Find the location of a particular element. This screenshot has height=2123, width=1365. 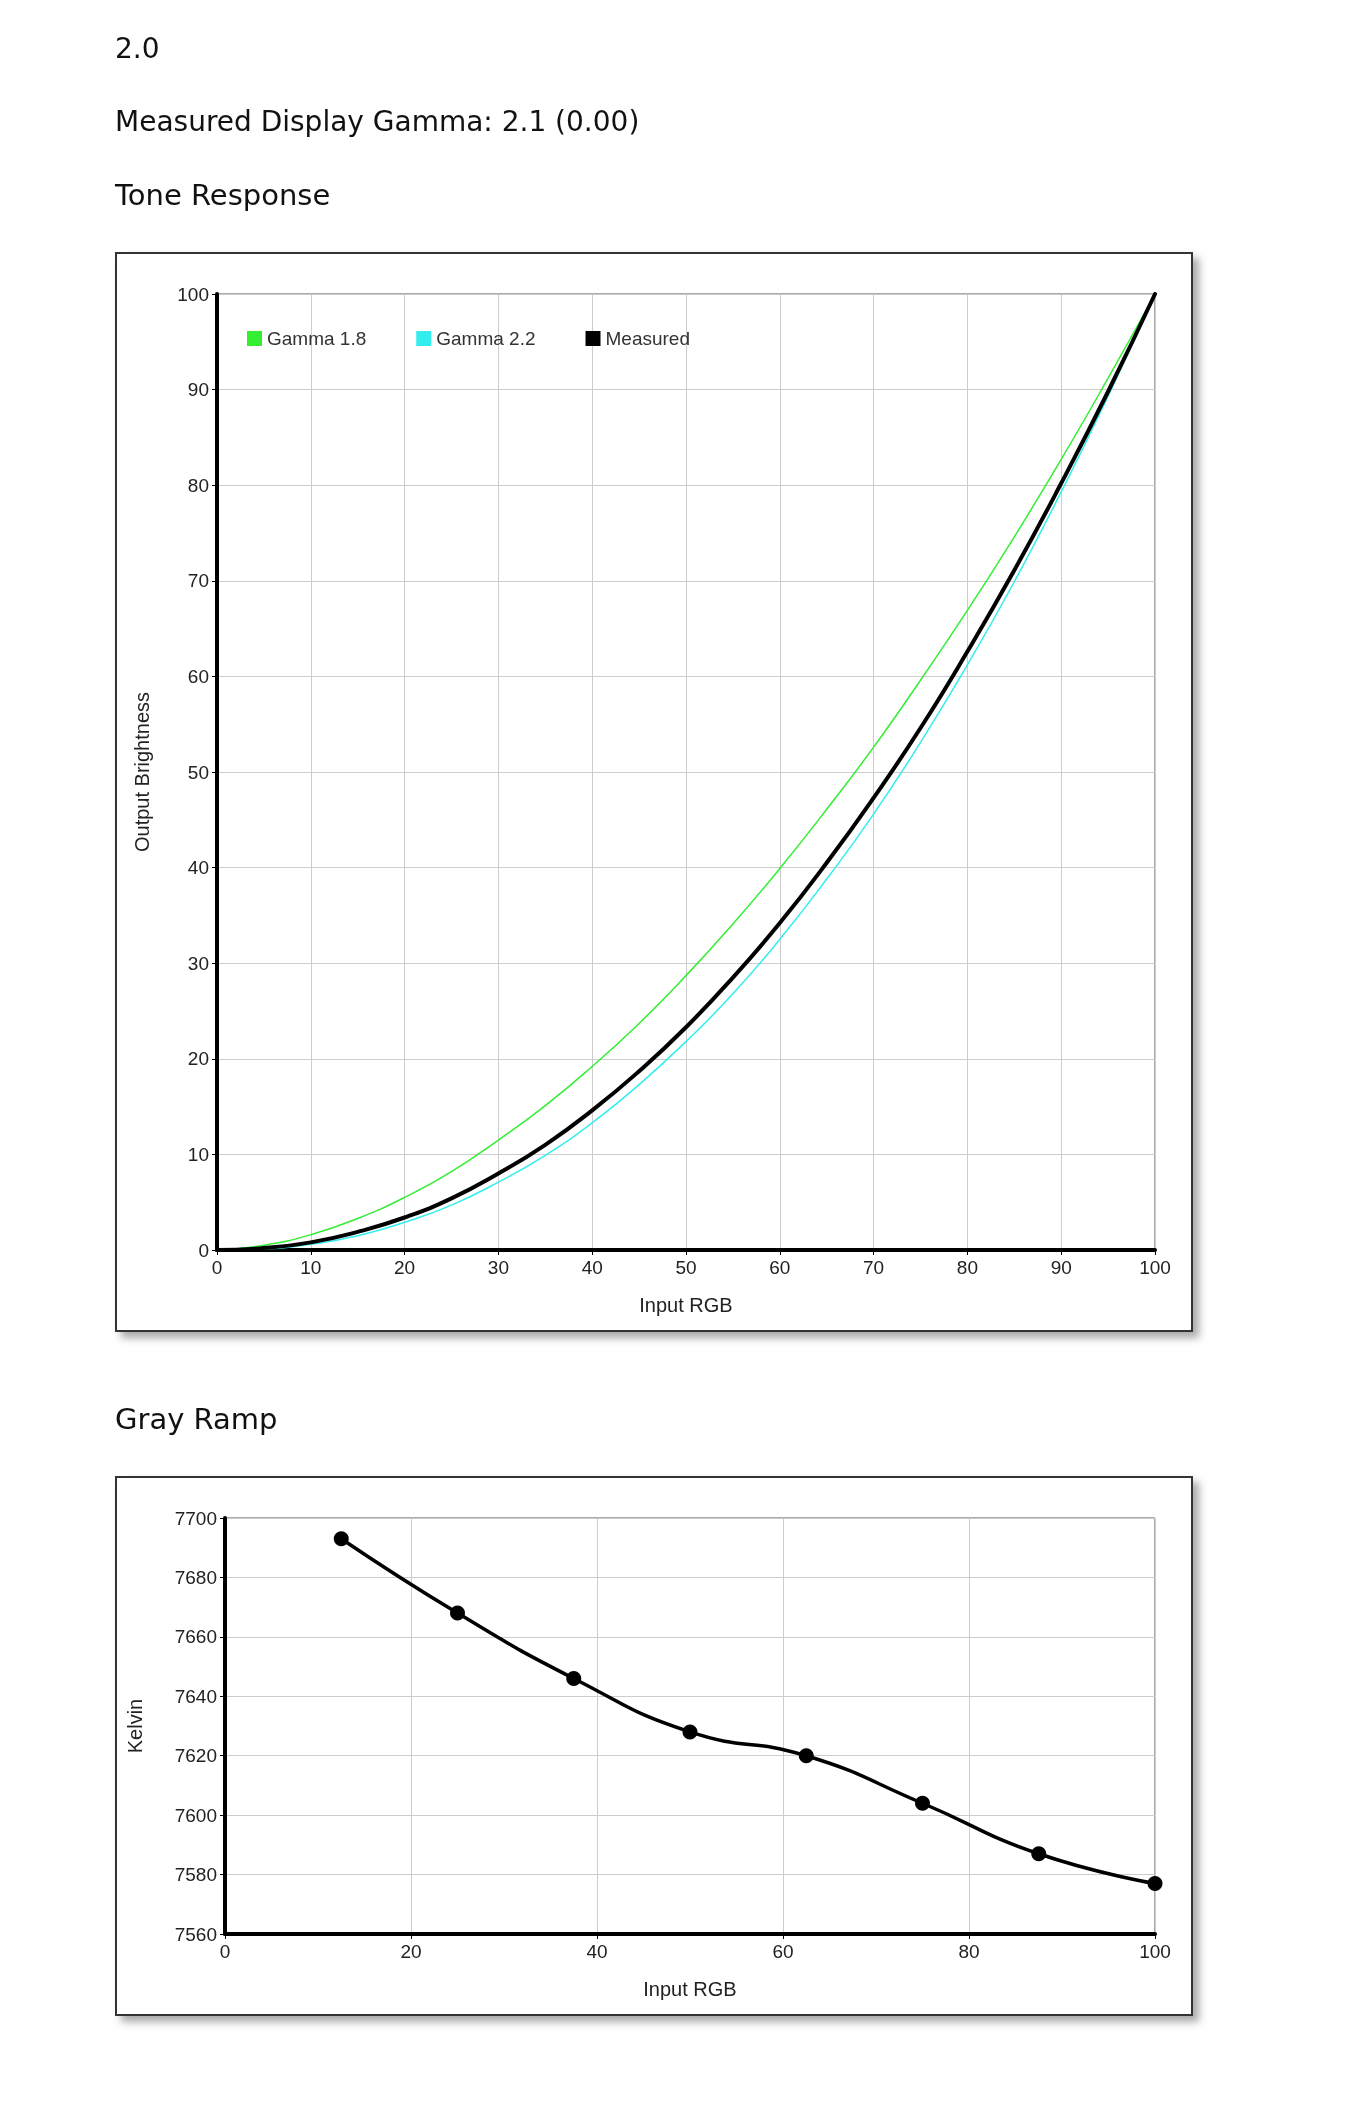

y-tick-label: 7680 is located at coordinates (195, 1577).